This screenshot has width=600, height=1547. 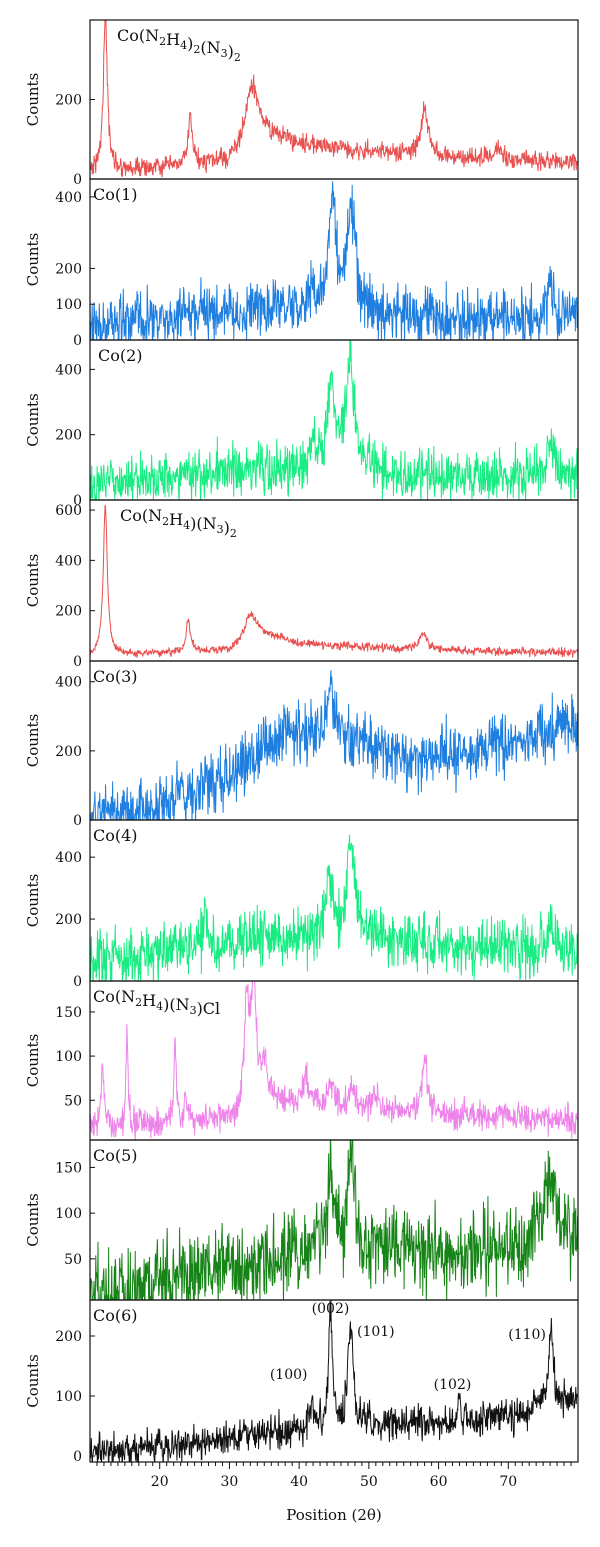 I want to click on x-tick-label: 20, so click(x=160, y=1482).